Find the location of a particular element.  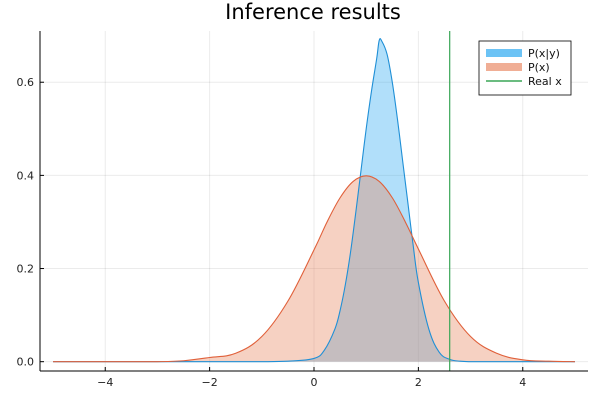

x-tick-label: 0 is located at coordinates (314, 382).